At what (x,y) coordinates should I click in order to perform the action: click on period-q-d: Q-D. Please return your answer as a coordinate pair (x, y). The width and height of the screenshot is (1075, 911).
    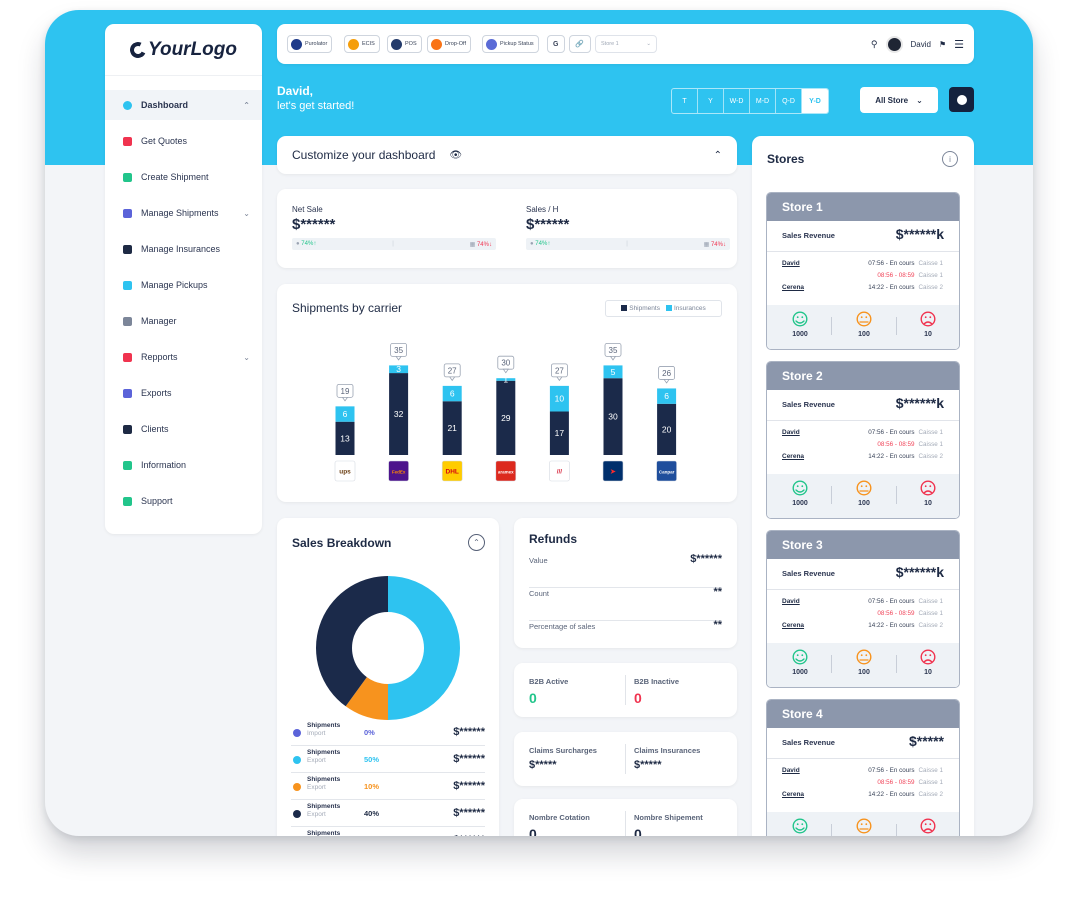
    Looking at the image, I should click on (789, 101).